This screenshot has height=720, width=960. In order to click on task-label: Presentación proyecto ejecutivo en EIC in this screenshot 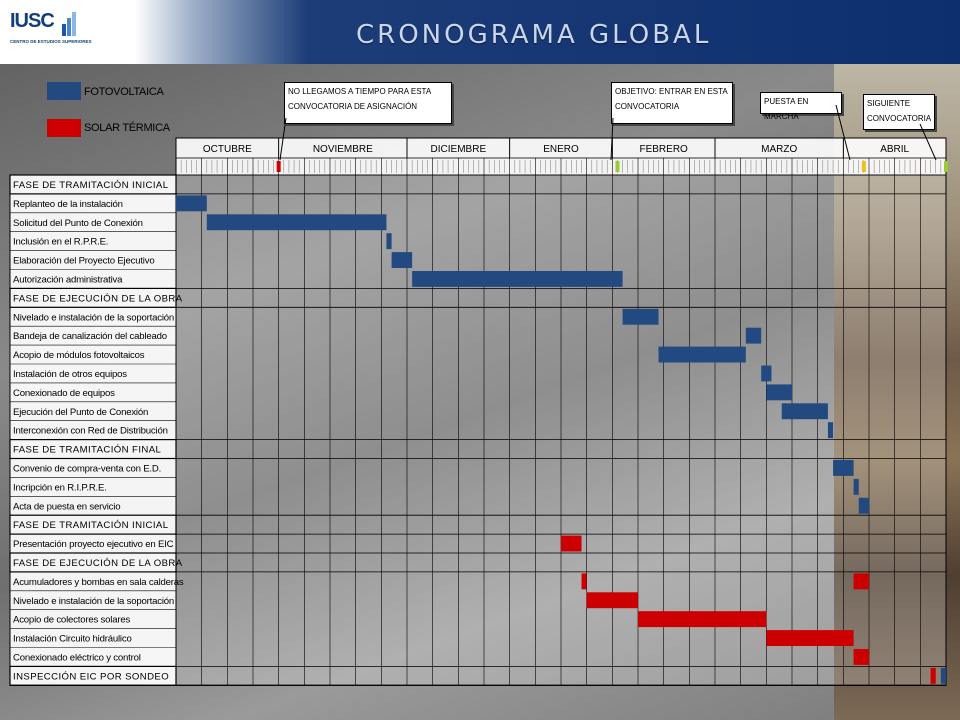, I will do `click(93, 544)`.